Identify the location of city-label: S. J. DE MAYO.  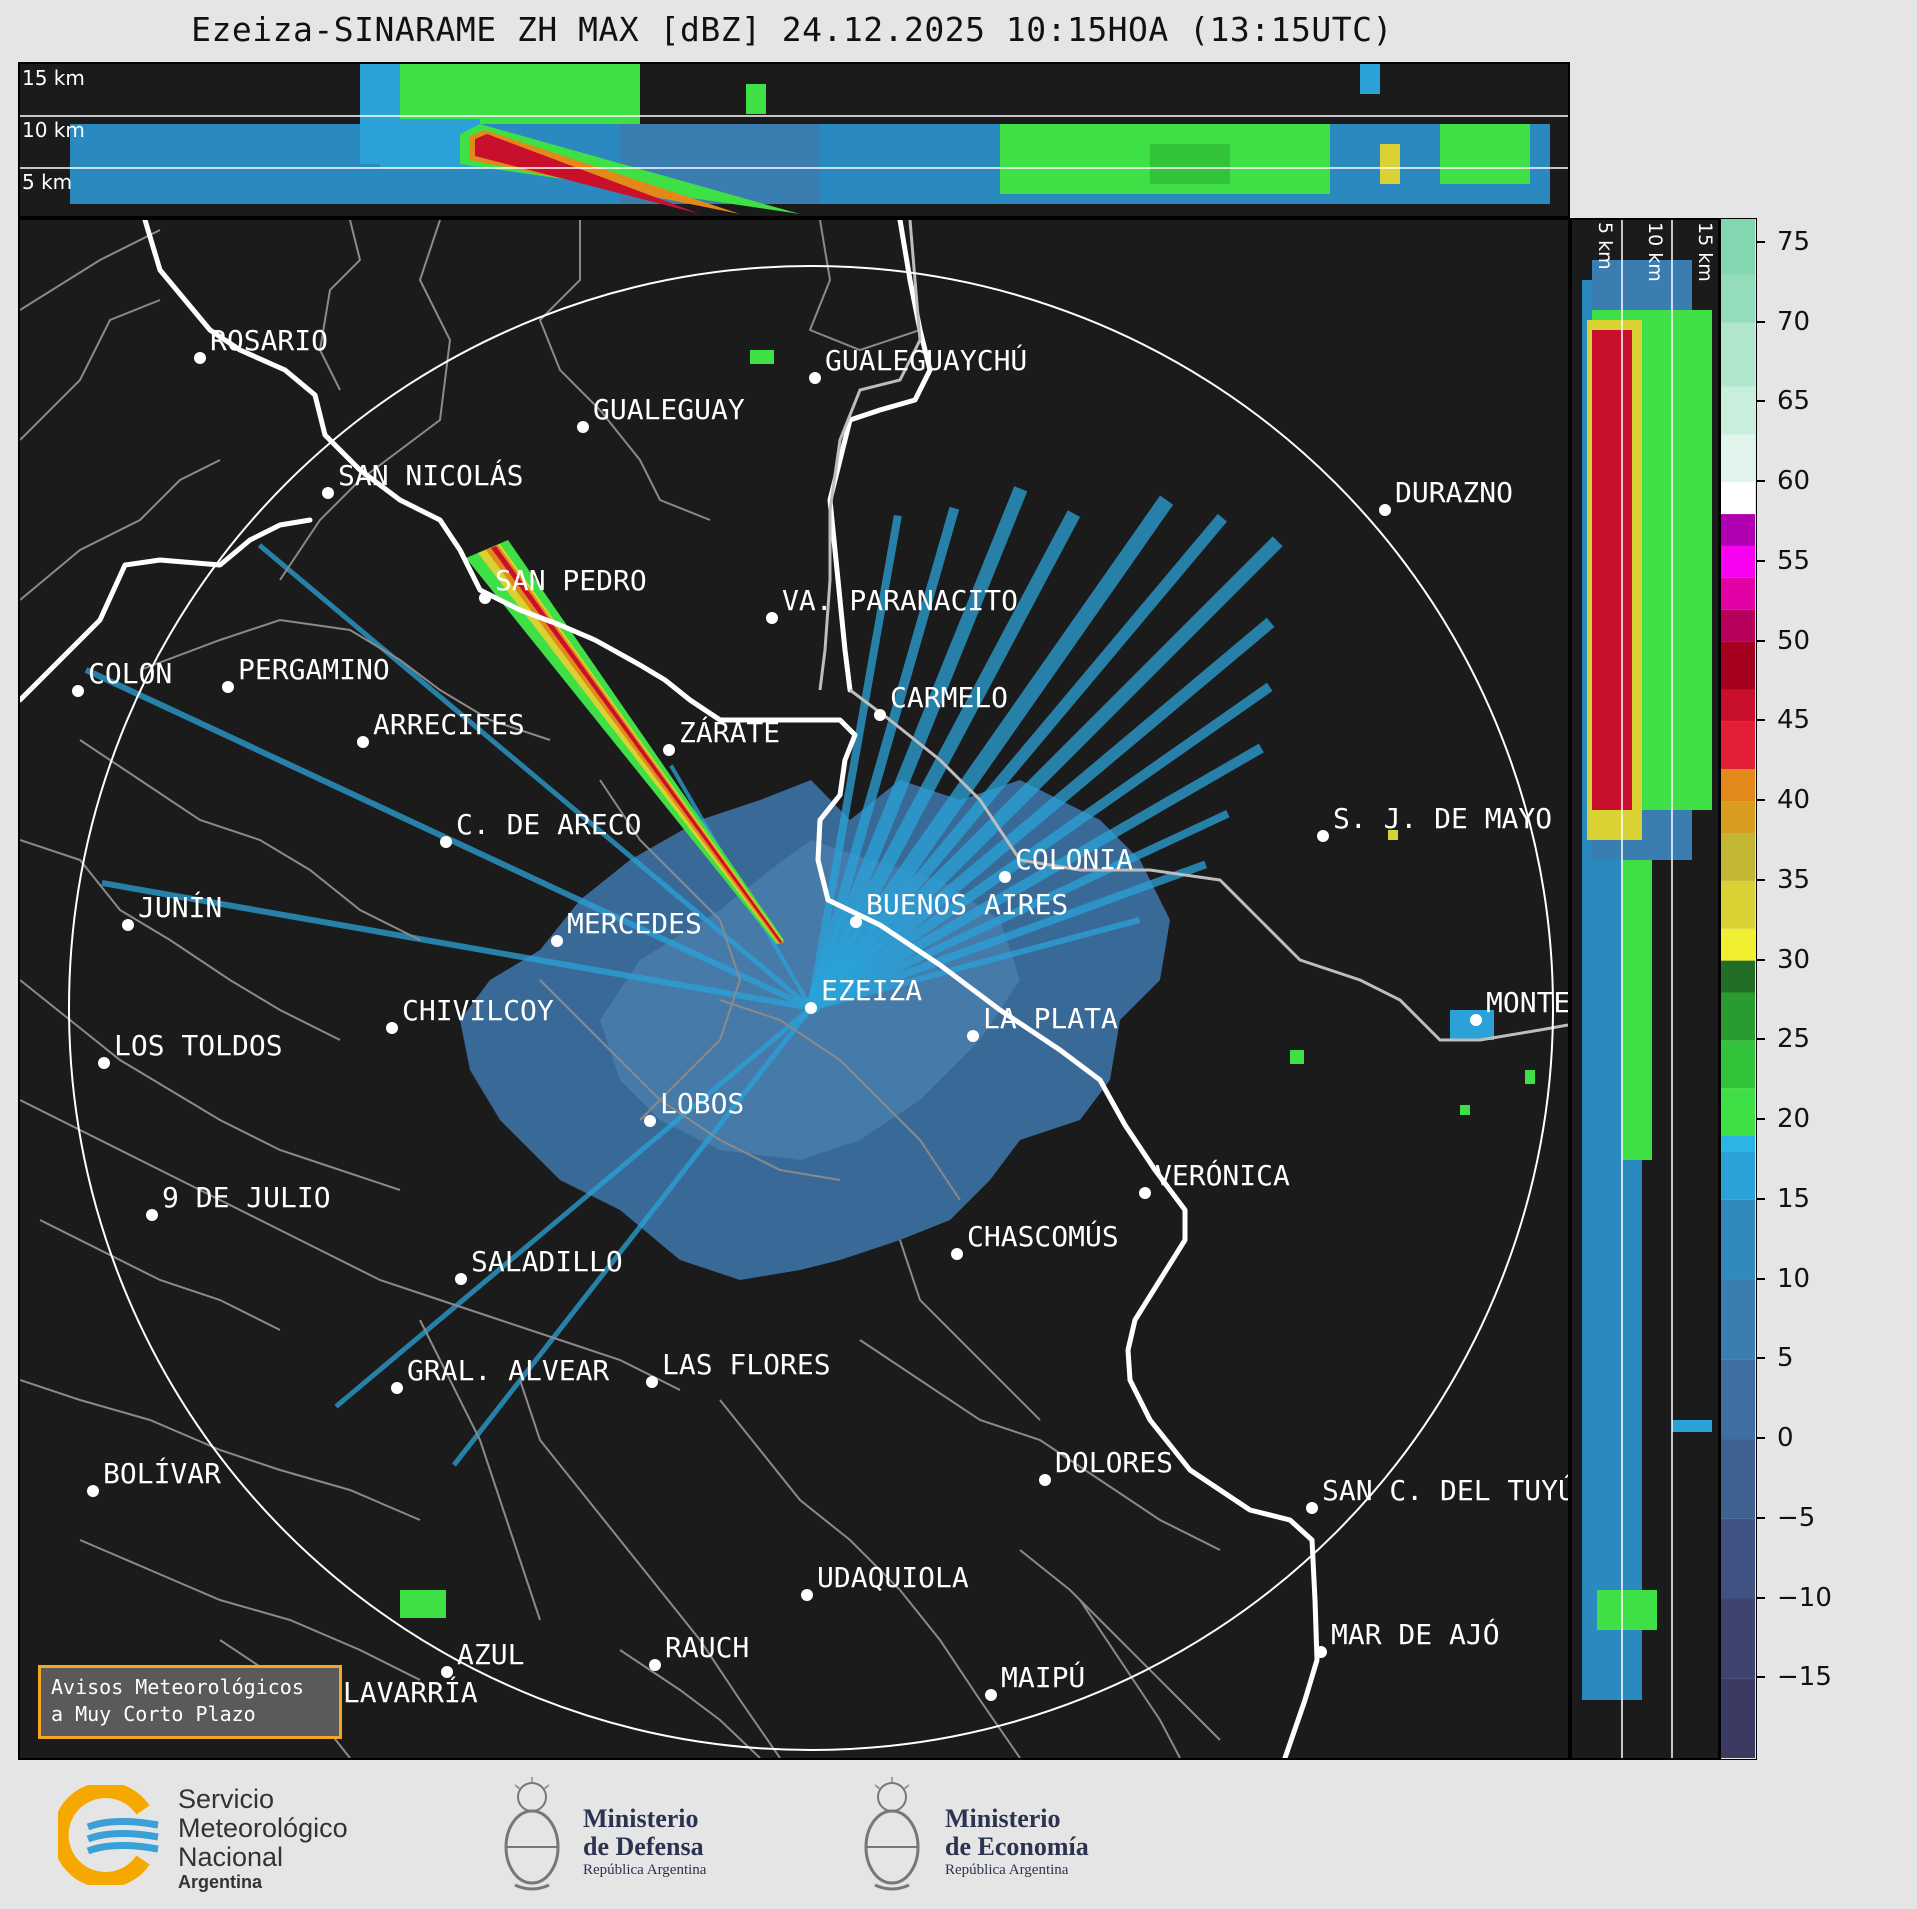
(1442, 818).